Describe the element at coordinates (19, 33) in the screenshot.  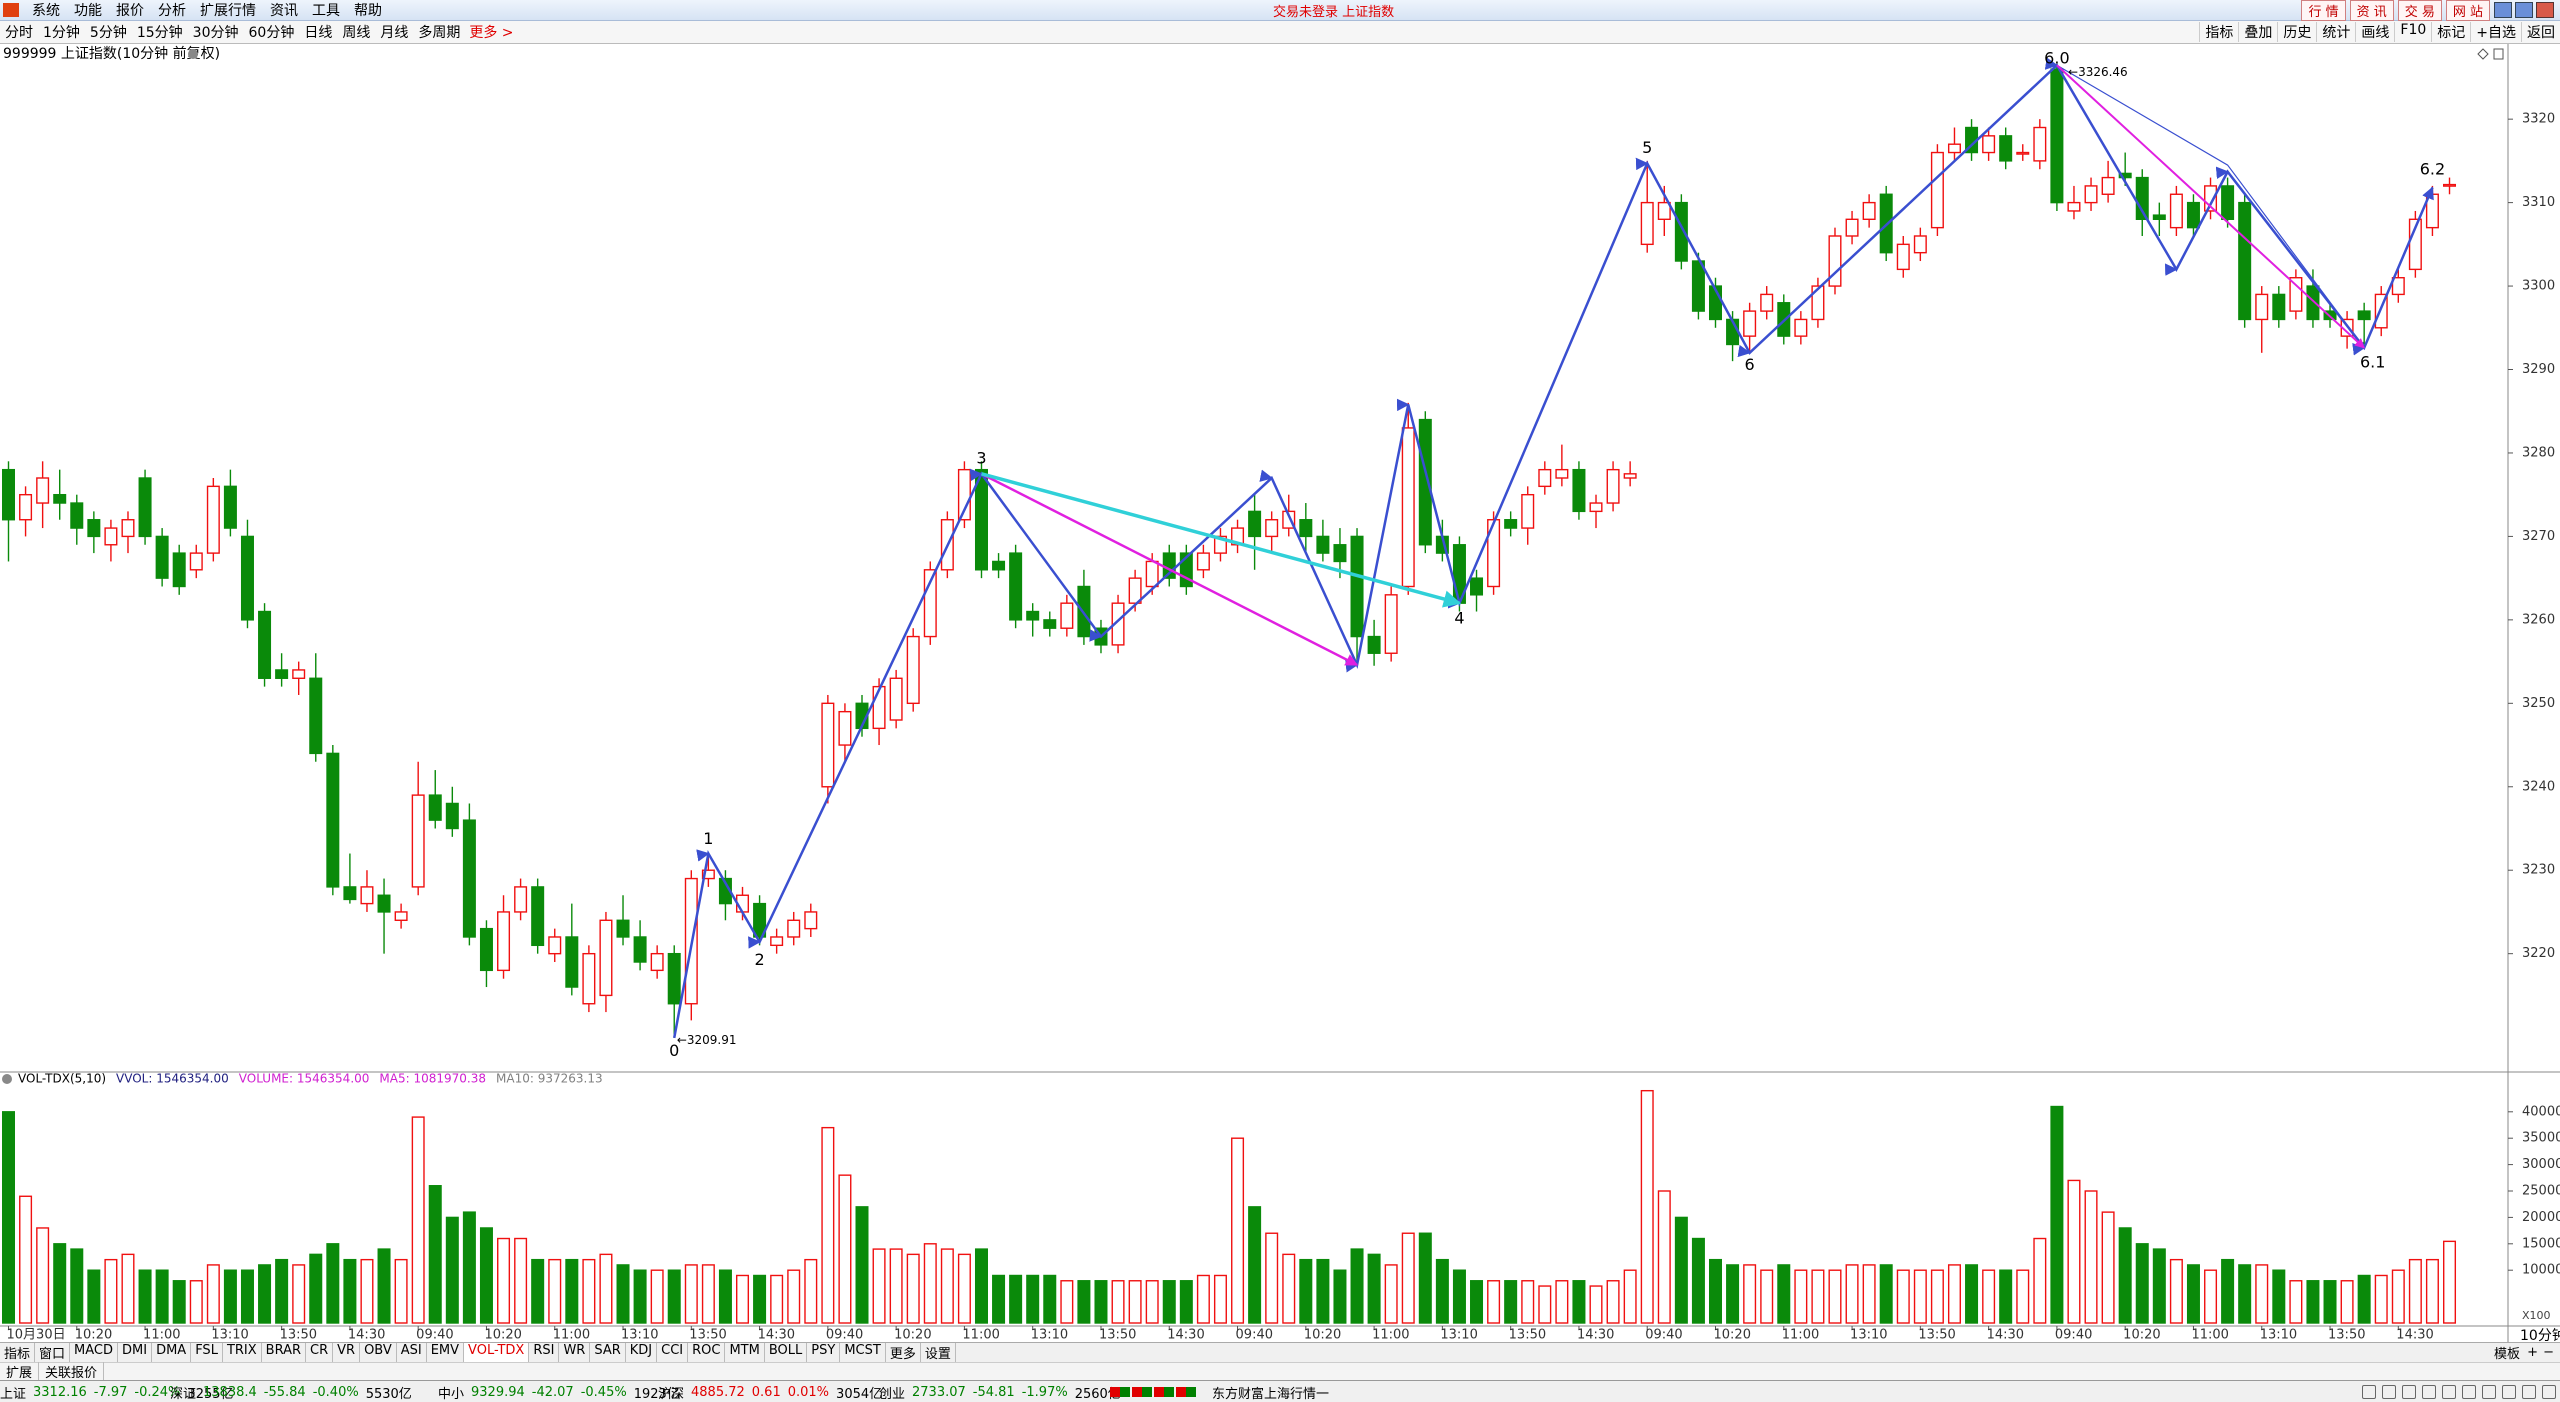
I see `period-button: 分时` at that location.